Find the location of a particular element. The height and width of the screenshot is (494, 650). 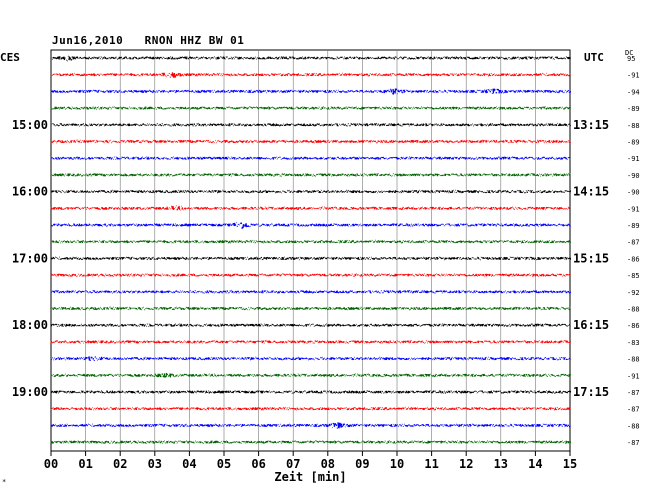

x-tick-label: 10 is located at coordinates (397, 464).